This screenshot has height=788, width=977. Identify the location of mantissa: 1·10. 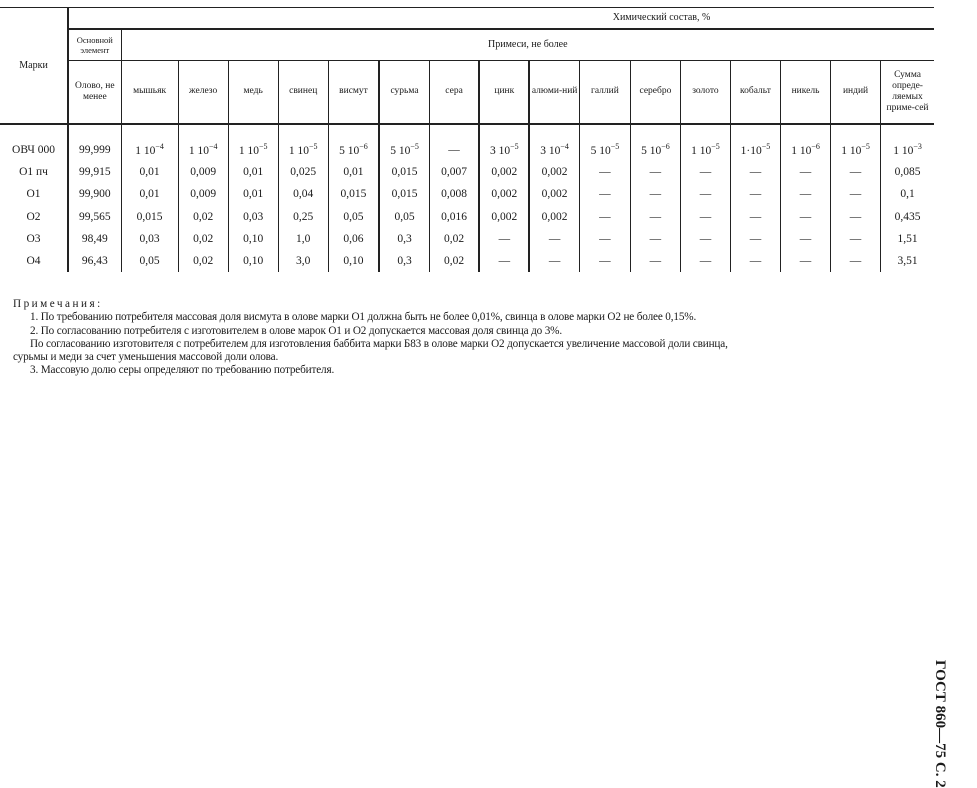
(751, 151).